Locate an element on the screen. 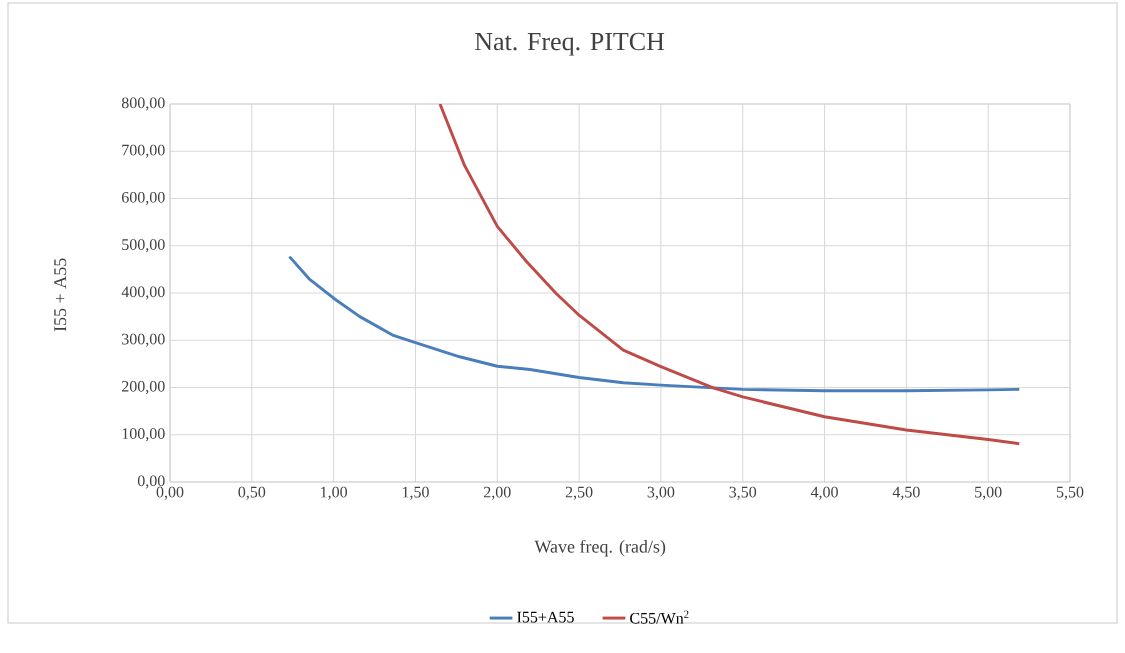 The width and height of the screenshot is (1125, 653). y-tick-label: 400,00 is located at coordinates (143, 293).